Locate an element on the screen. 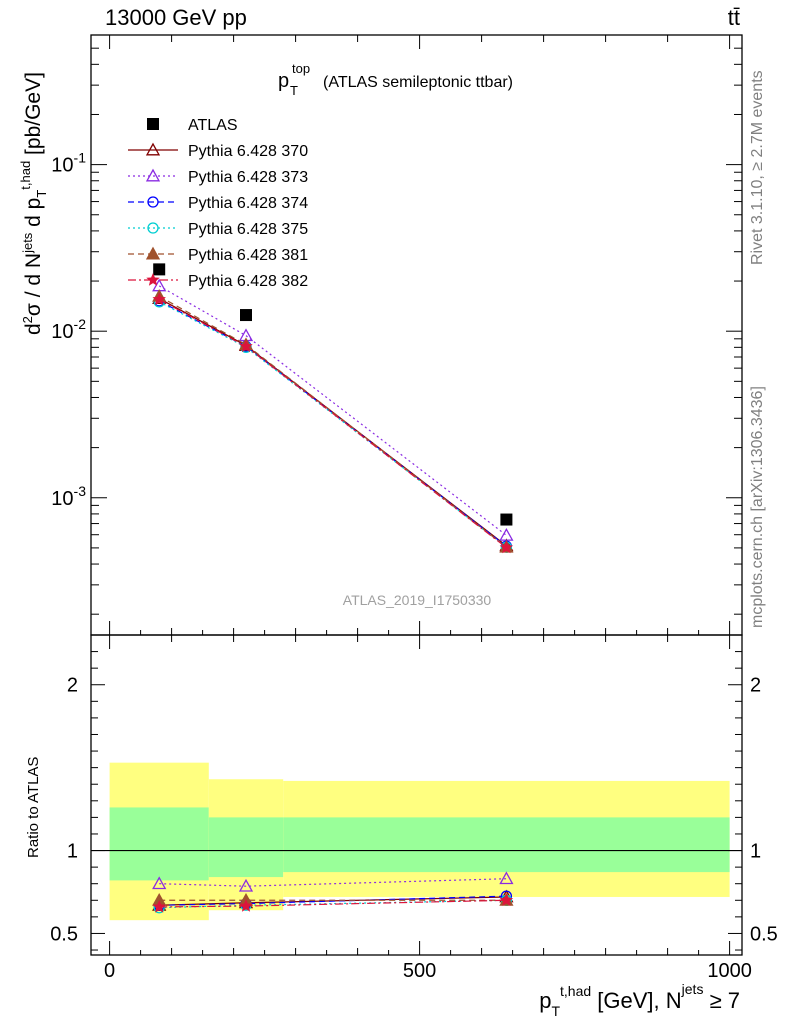  series-line-p382 is located at coordinates (332, 423).